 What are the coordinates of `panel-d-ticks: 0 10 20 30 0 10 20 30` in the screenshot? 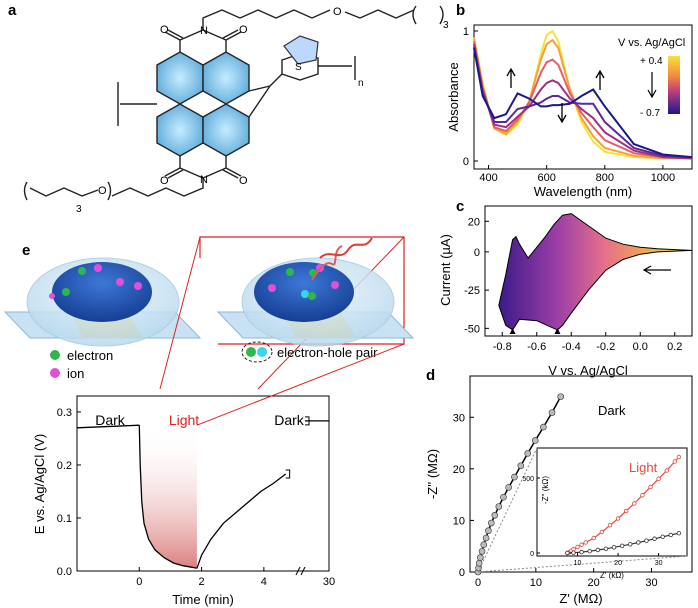 It's located at (555, 500).